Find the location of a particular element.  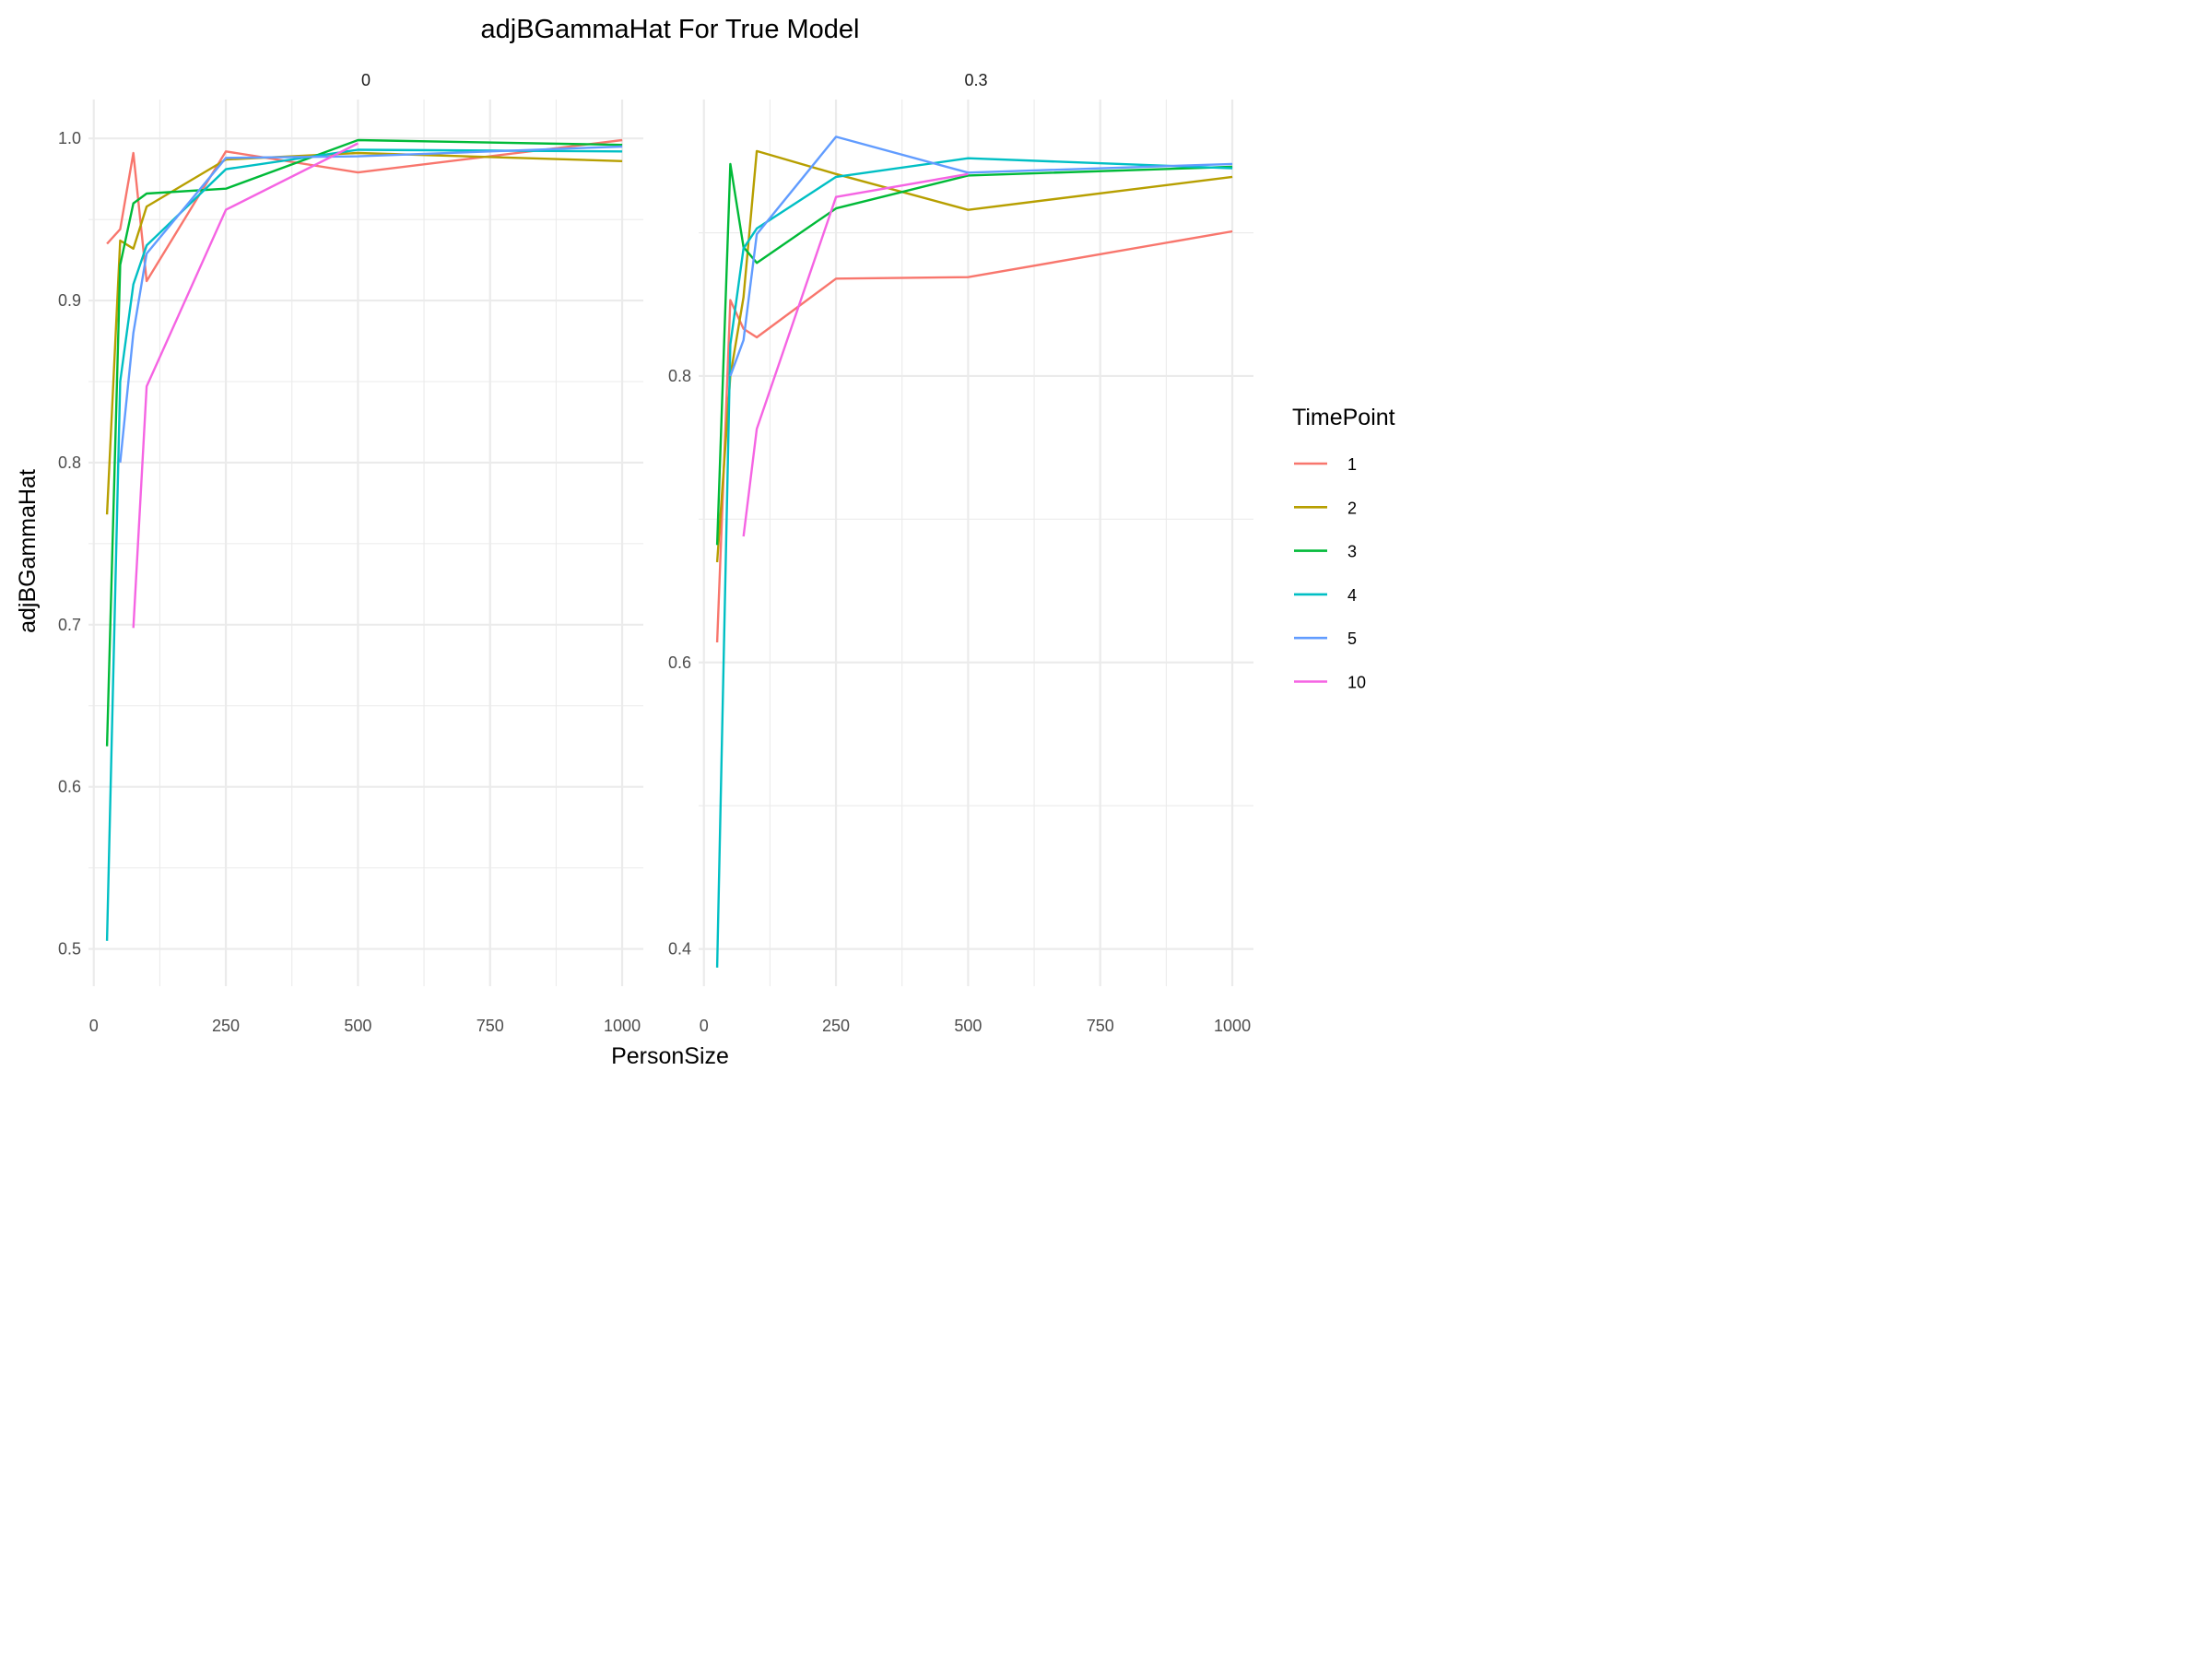

legend-label: 1 is located at coordinates (1352, 464).